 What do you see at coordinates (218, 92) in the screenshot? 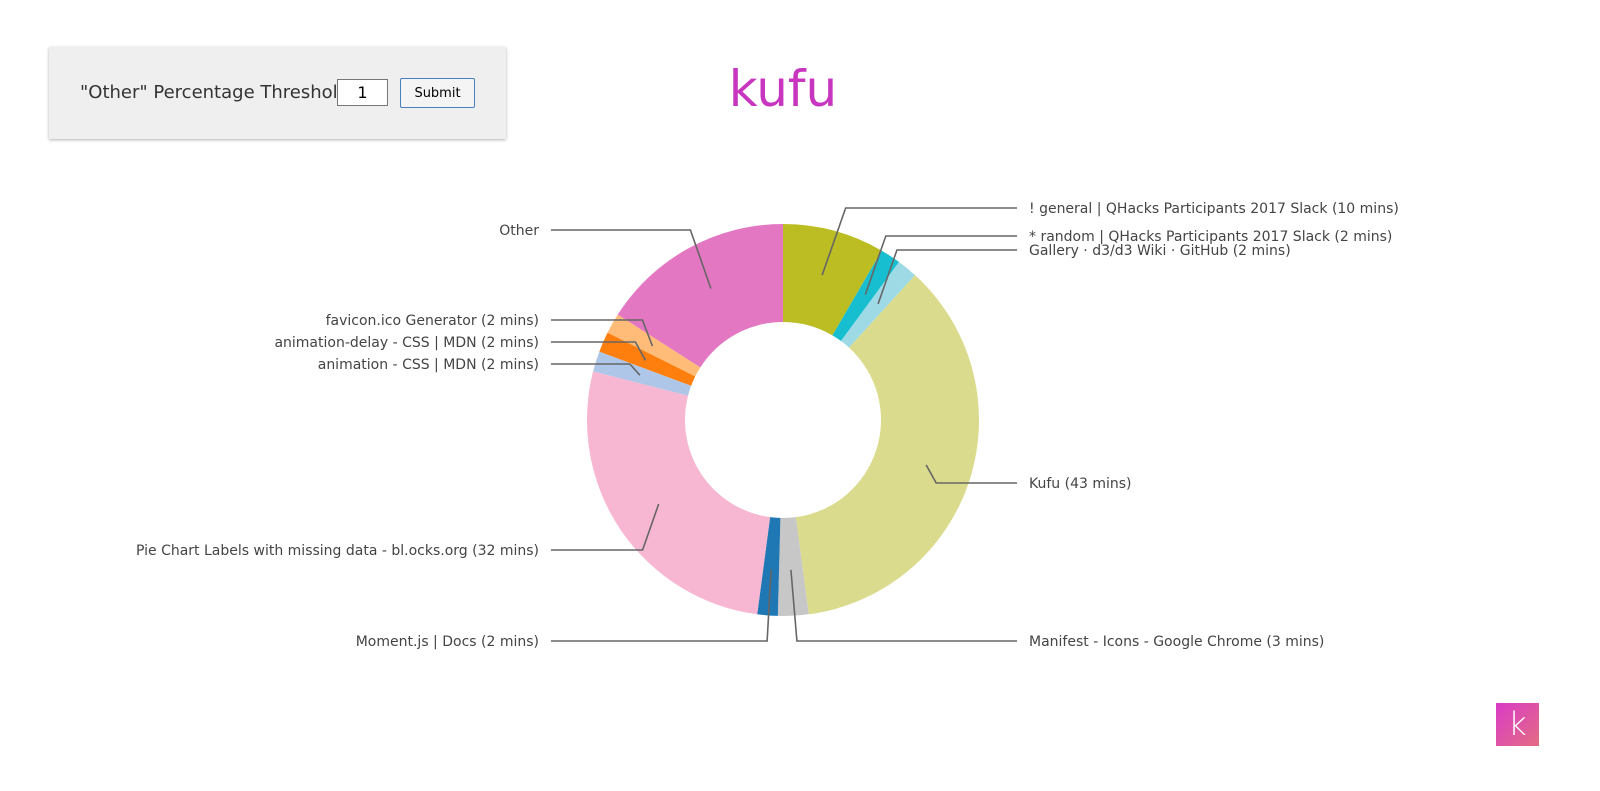
I see `threshold-label: "Other" Percentage Threshold:` at bounding box center [218, 92].